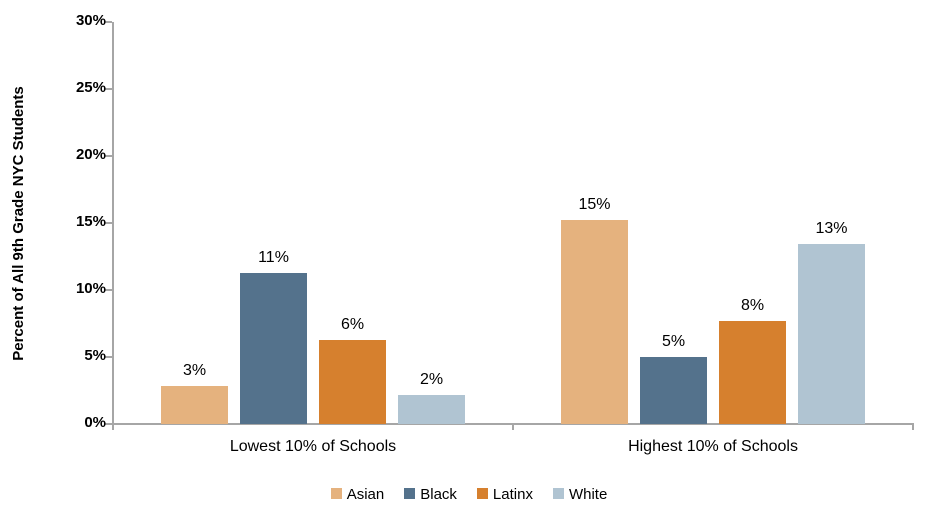 The width and height of the screenshot is (938, 527). What do you see at coordinates (752, 305) in the screenshot?
I see `bar-value-label: 8%` at bounding box center [752, 305].